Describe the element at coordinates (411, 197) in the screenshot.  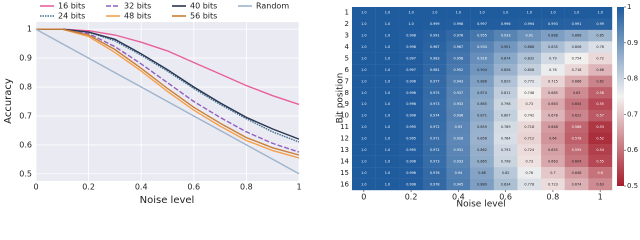
I see `x-tick-label: 0.2` at that location.